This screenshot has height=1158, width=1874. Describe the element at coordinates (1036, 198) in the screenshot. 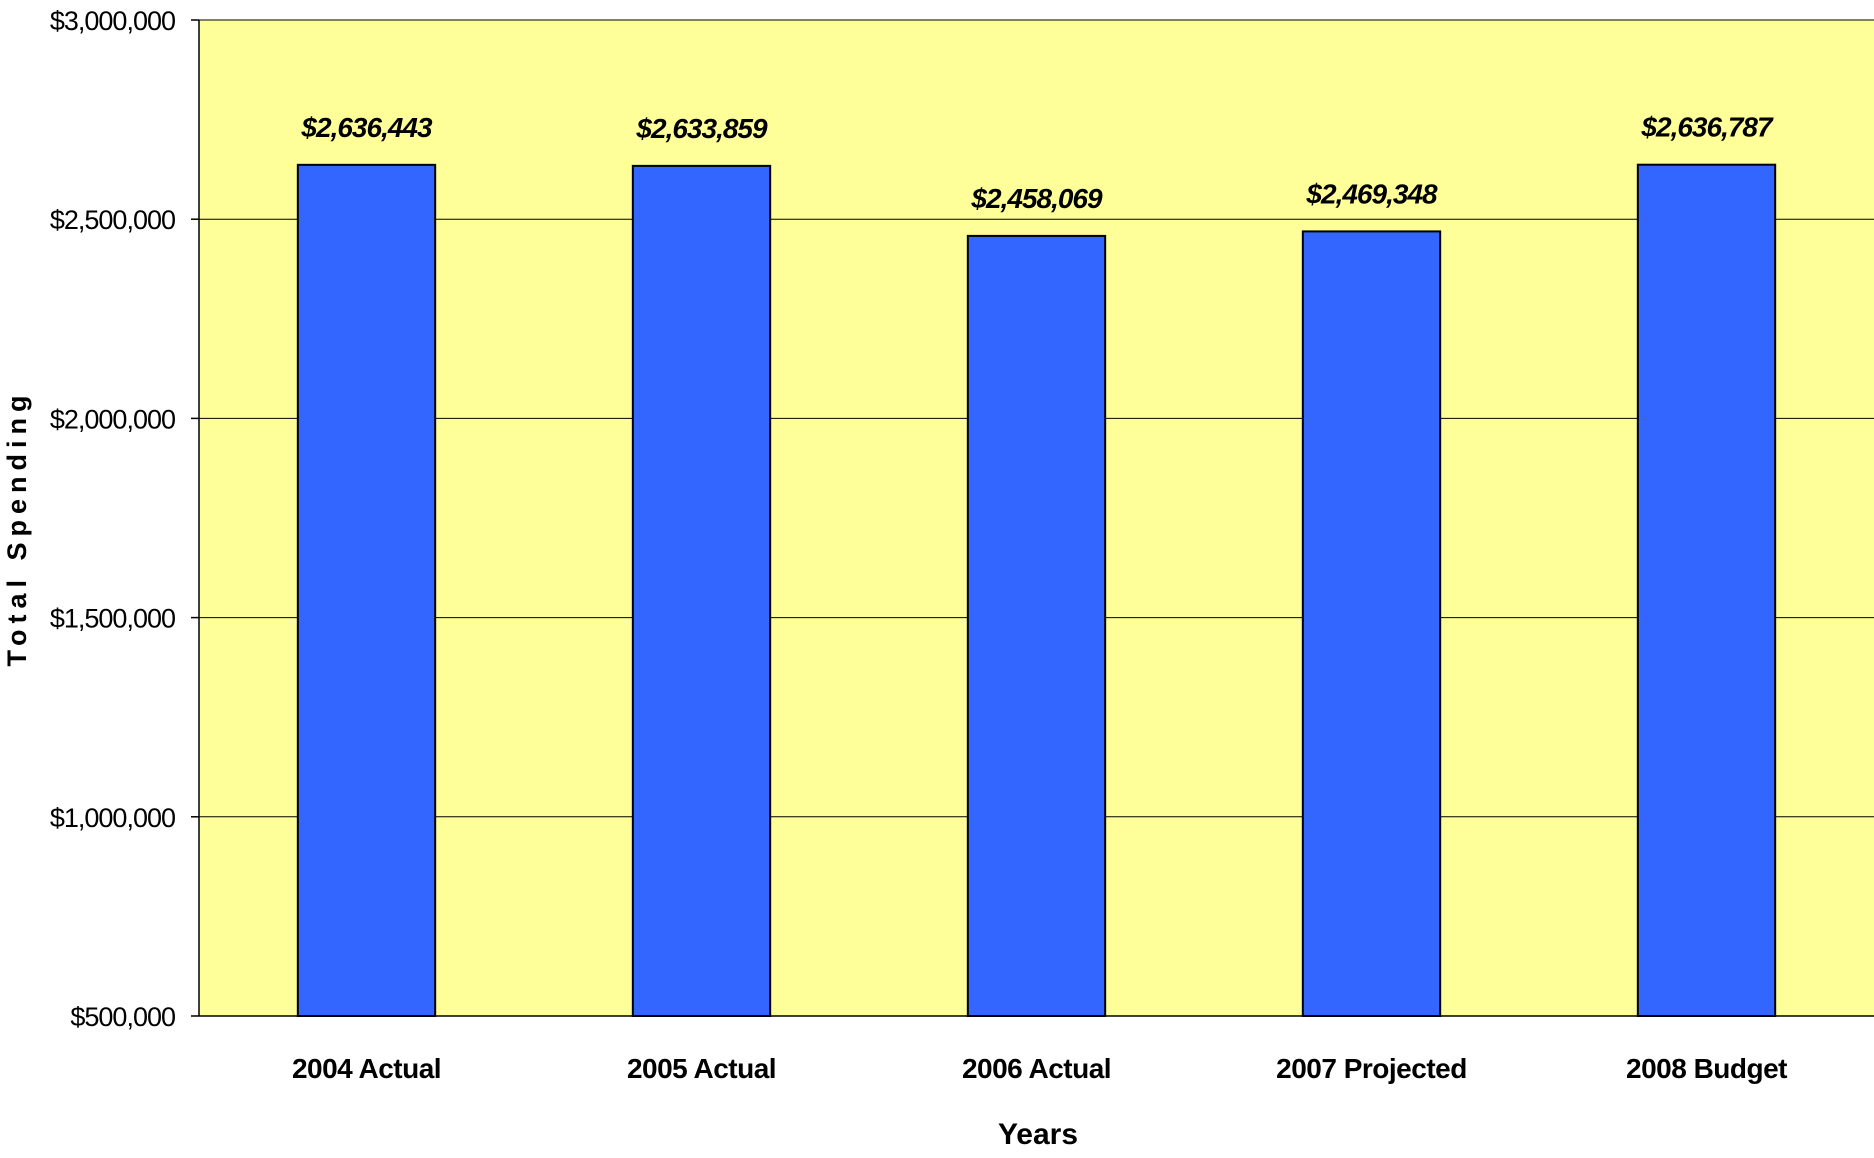

I see `bar-value-label: $2,458,069` at that location.